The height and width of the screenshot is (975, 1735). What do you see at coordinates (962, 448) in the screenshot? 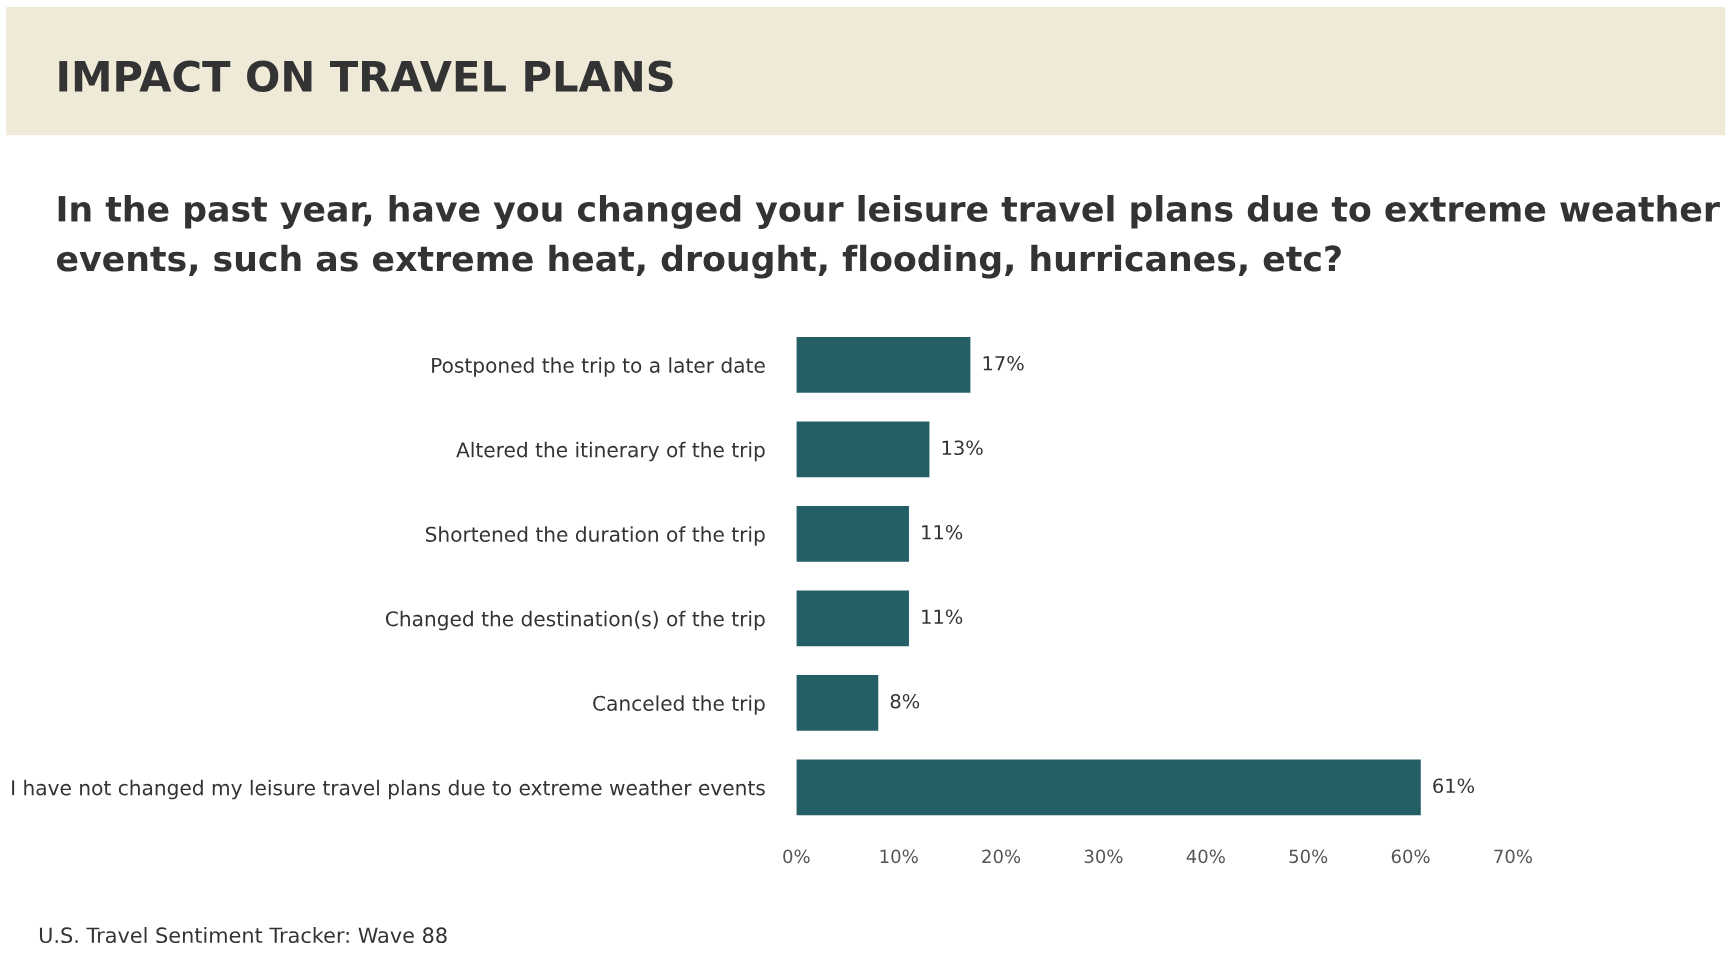
I see `data-label: 13%` at bounding box center [962, 448].